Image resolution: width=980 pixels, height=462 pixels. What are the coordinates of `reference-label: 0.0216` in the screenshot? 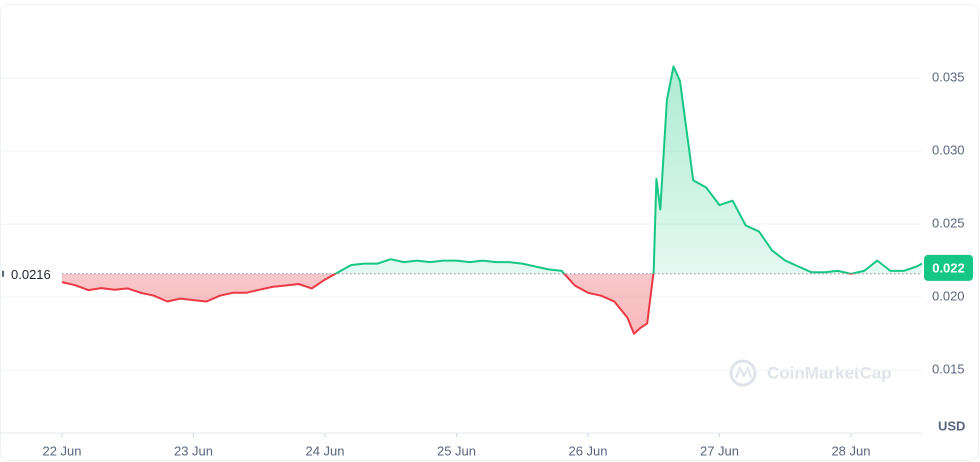 It's located at (31, 274).